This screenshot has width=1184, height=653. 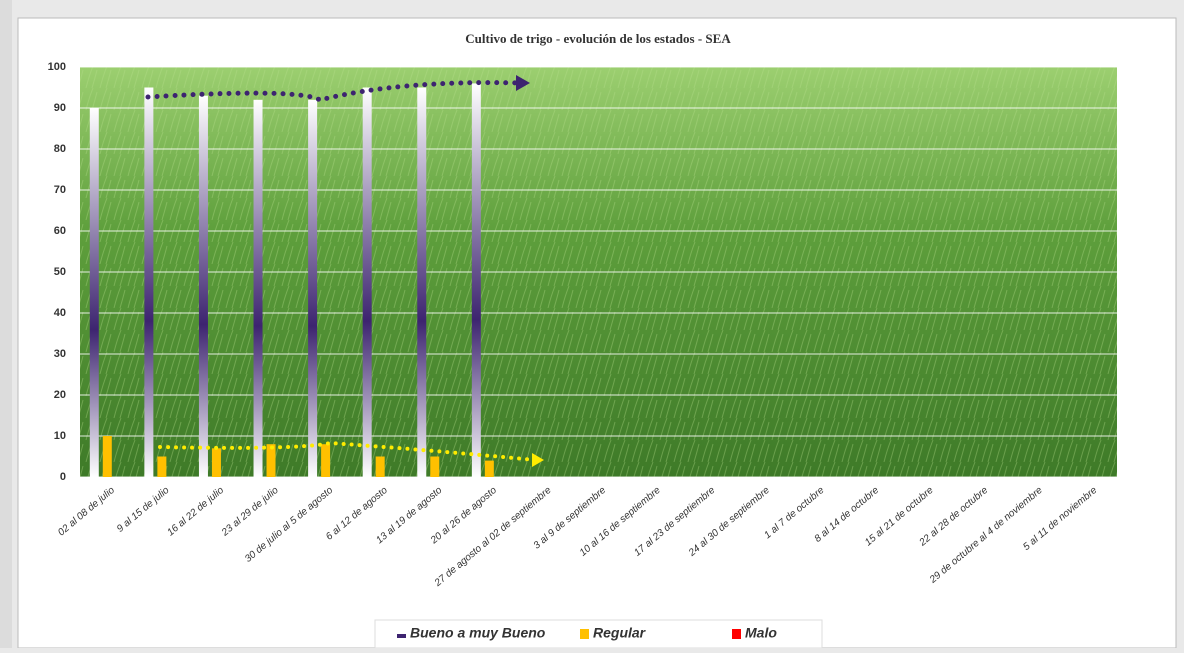 I want to click on y-tick-label: 50, so click(x=60, y=272).